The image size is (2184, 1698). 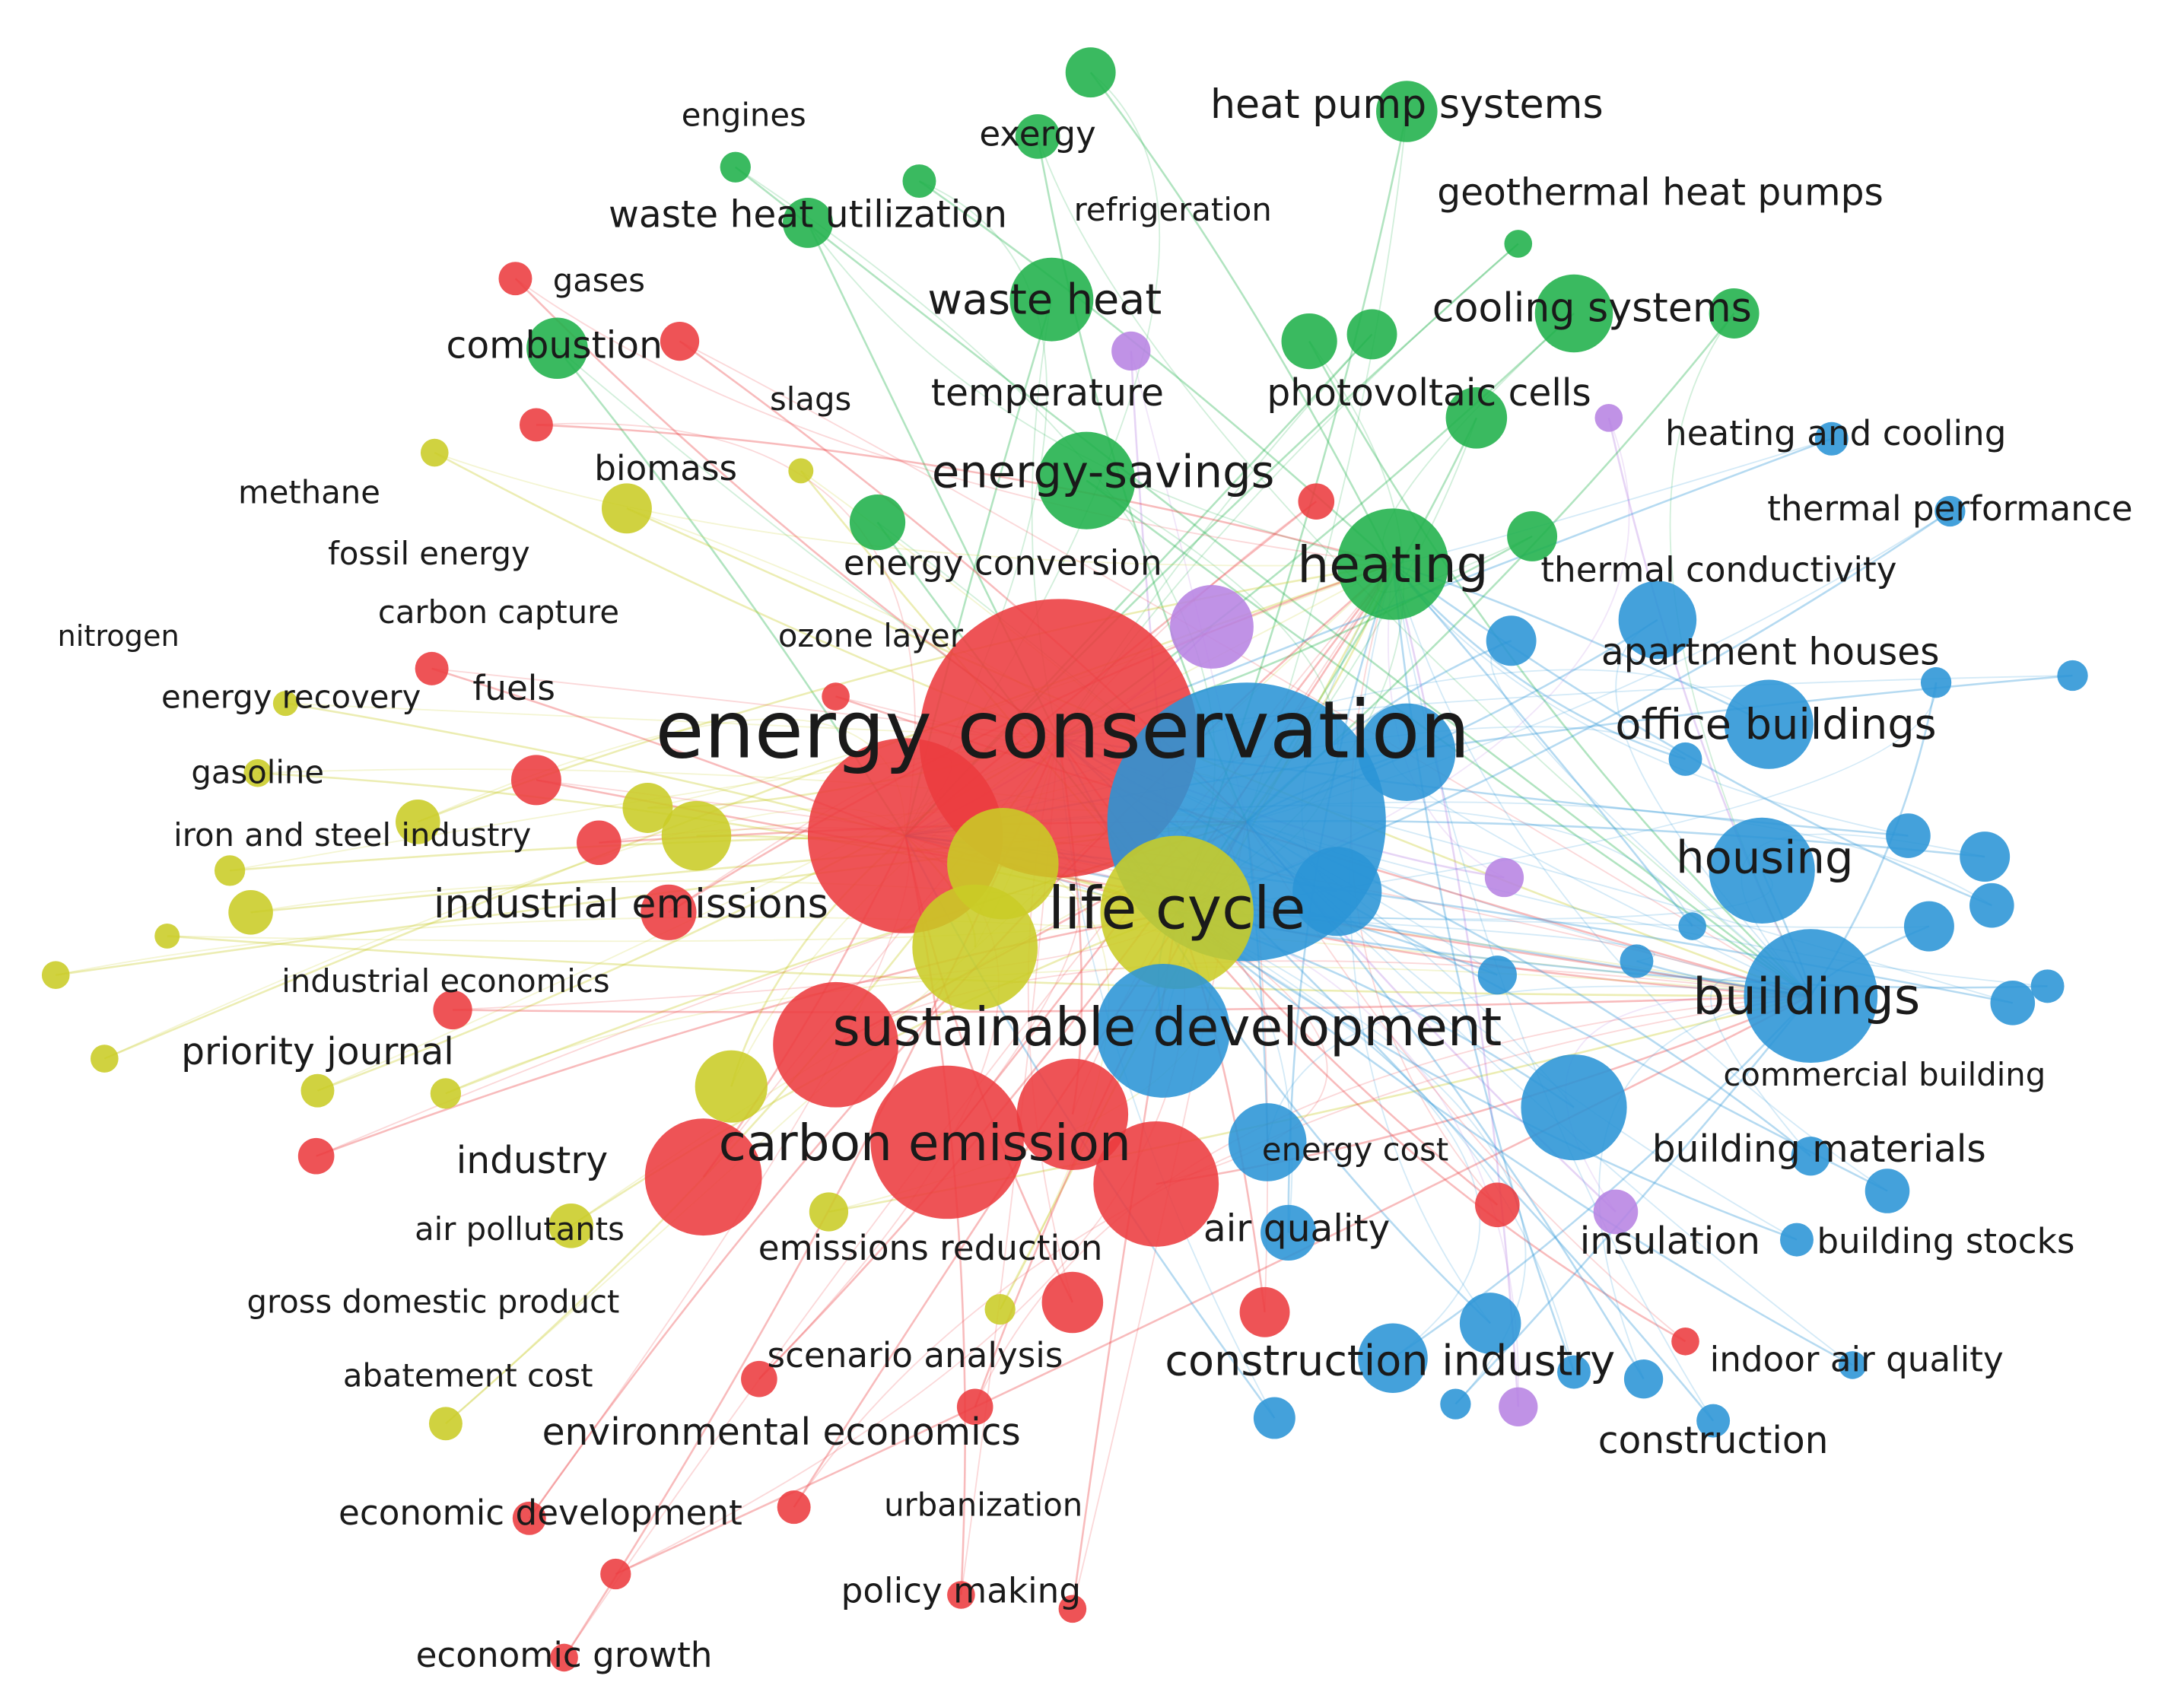 I want to click on node-label: biomass, so click(x=665, y=468).